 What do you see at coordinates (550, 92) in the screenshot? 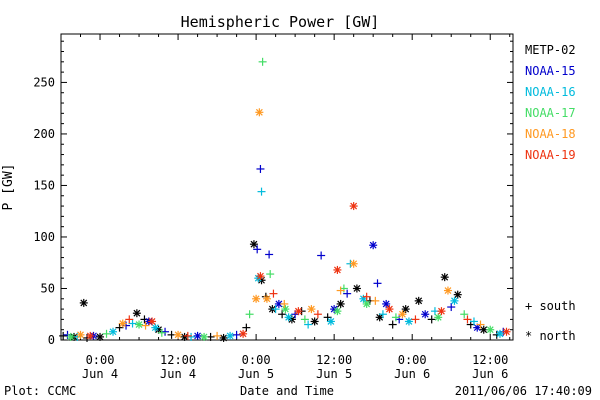
I see `legend-entry: NOAA-16` at bounding box center [550, 92].